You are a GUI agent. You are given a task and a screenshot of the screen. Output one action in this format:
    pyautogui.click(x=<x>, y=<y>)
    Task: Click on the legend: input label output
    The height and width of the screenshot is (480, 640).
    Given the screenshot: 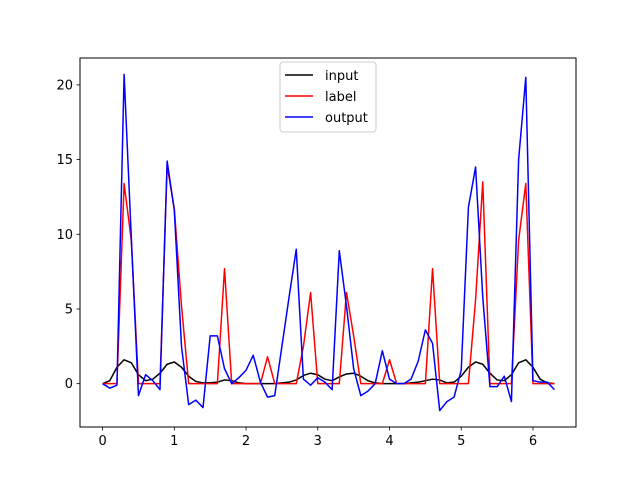 What is the action you would take?
    pyautogui.click(x=328, y=97)
    